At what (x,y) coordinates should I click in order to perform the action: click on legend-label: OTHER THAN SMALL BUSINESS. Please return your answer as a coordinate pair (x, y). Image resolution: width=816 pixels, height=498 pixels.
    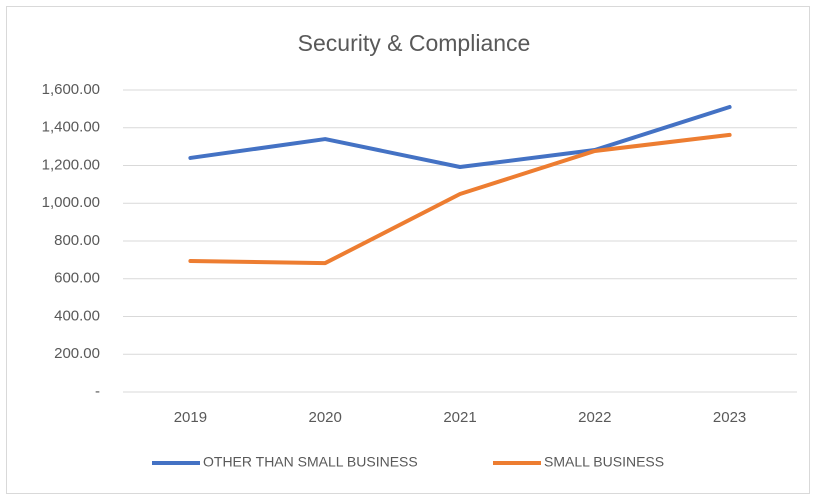
    Looking at the image, I should click on (310, 462).